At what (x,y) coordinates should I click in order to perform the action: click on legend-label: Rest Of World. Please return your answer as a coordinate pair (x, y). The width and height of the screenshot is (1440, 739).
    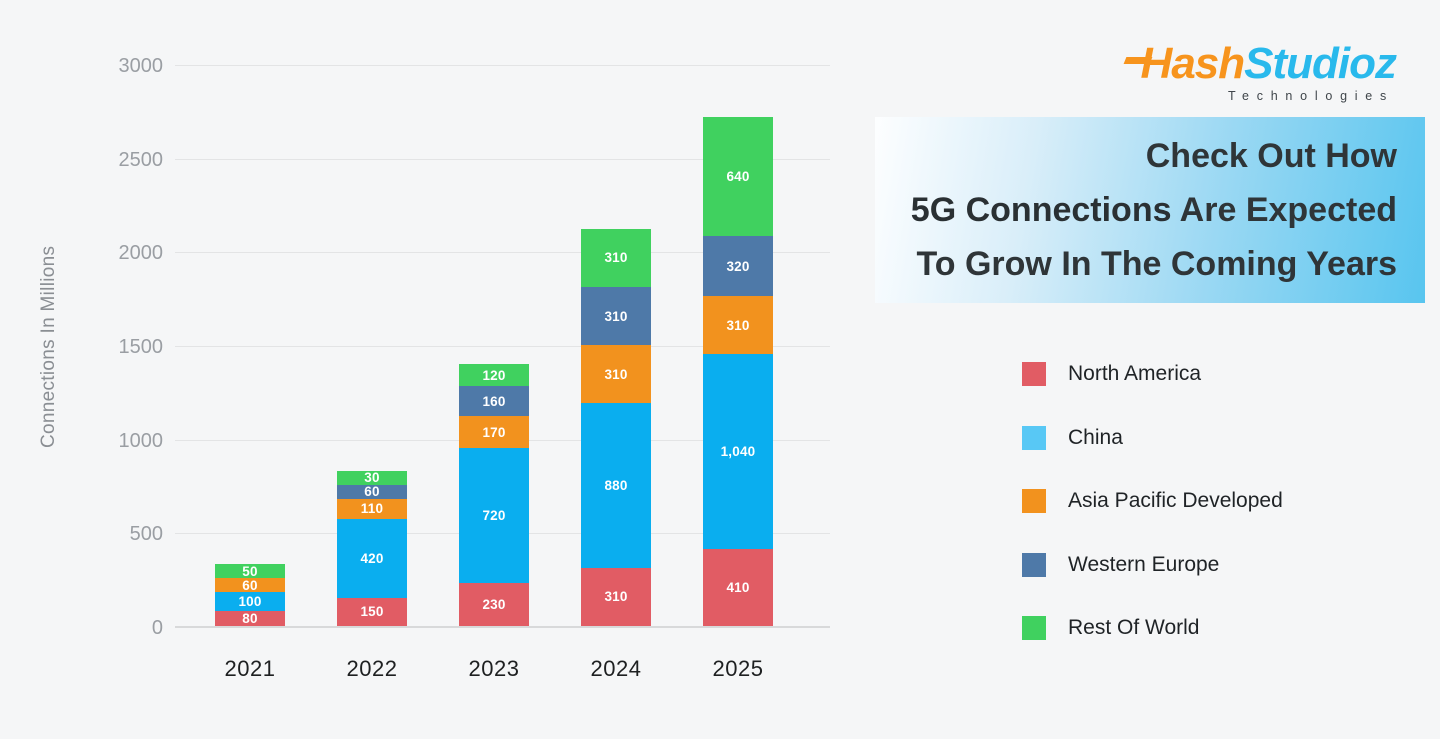
    Looking at the image, I should click on (1134, 627).